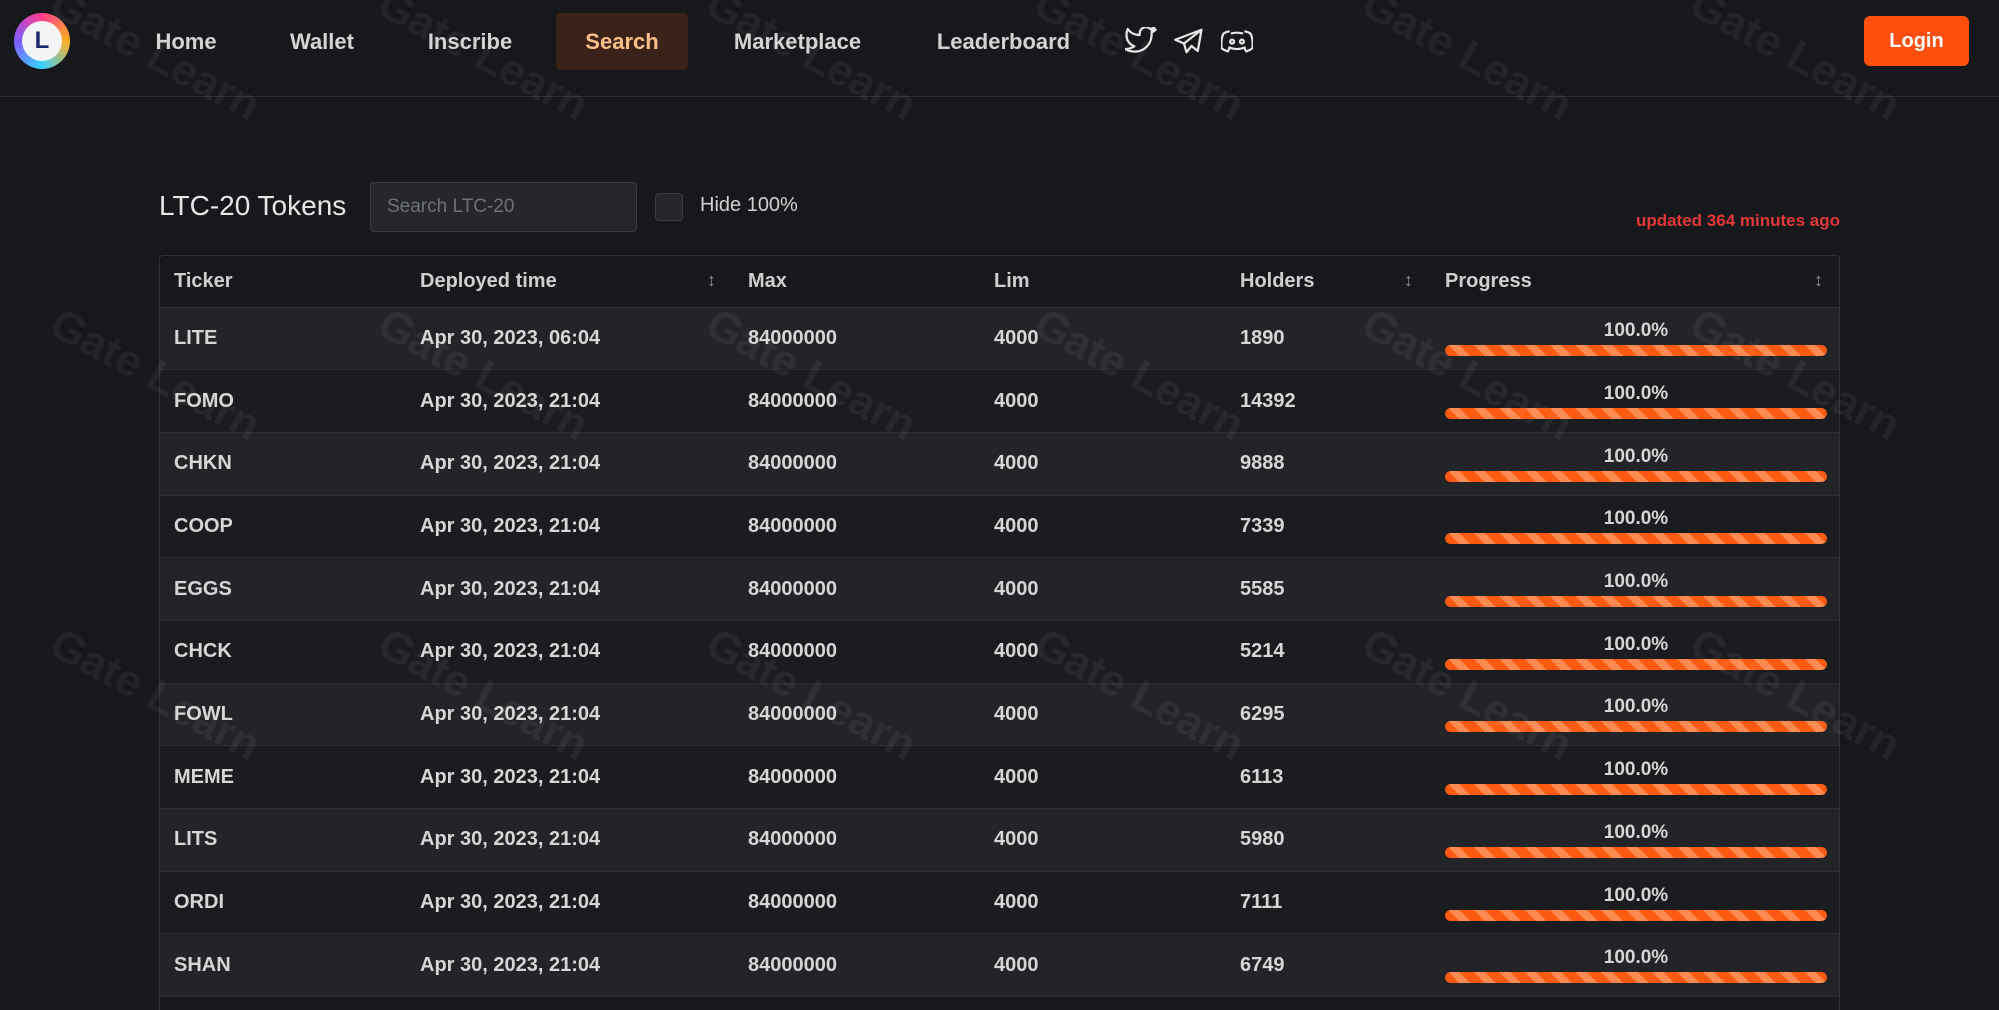  Describe the element at coordinates (570, 282) in the screenshot. I see `header-deployed-time: Deployed time ↕` at that location.